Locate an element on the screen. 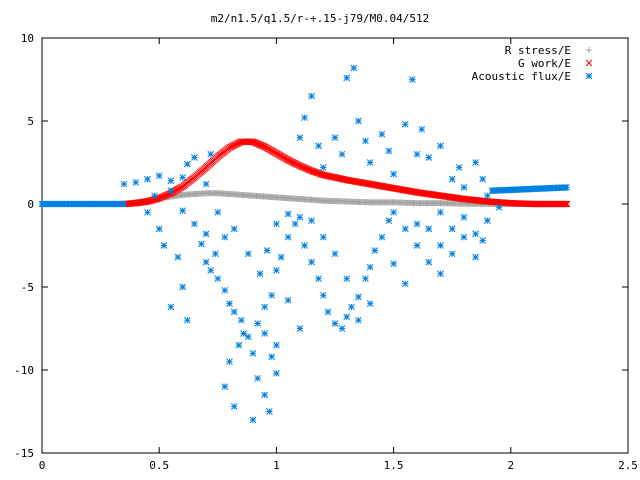 The image size is (640, 480). y-tick-label: -10 is located at coordinates (24, 370).